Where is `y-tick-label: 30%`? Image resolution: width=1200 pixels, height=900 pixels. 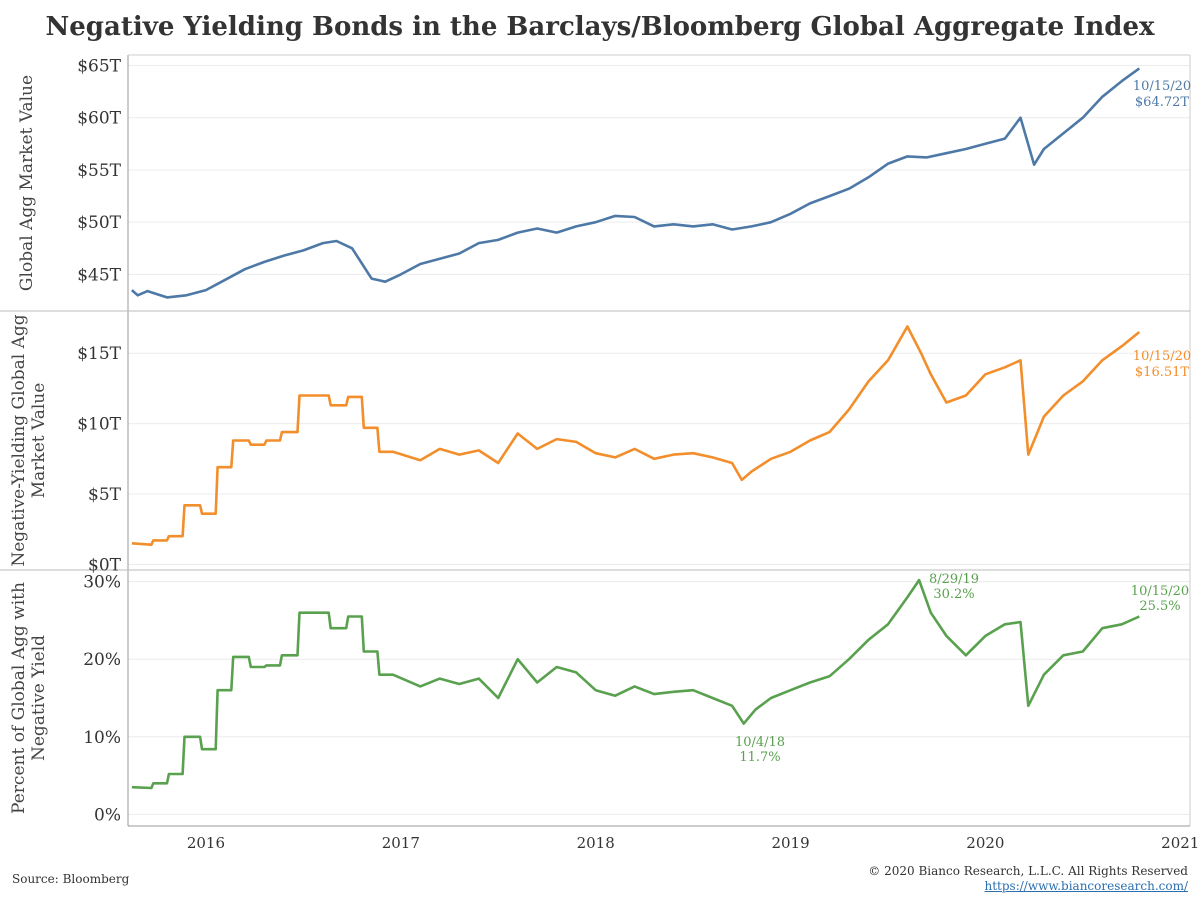 y-tick-label: 30% is located at coordinates (102, 583).